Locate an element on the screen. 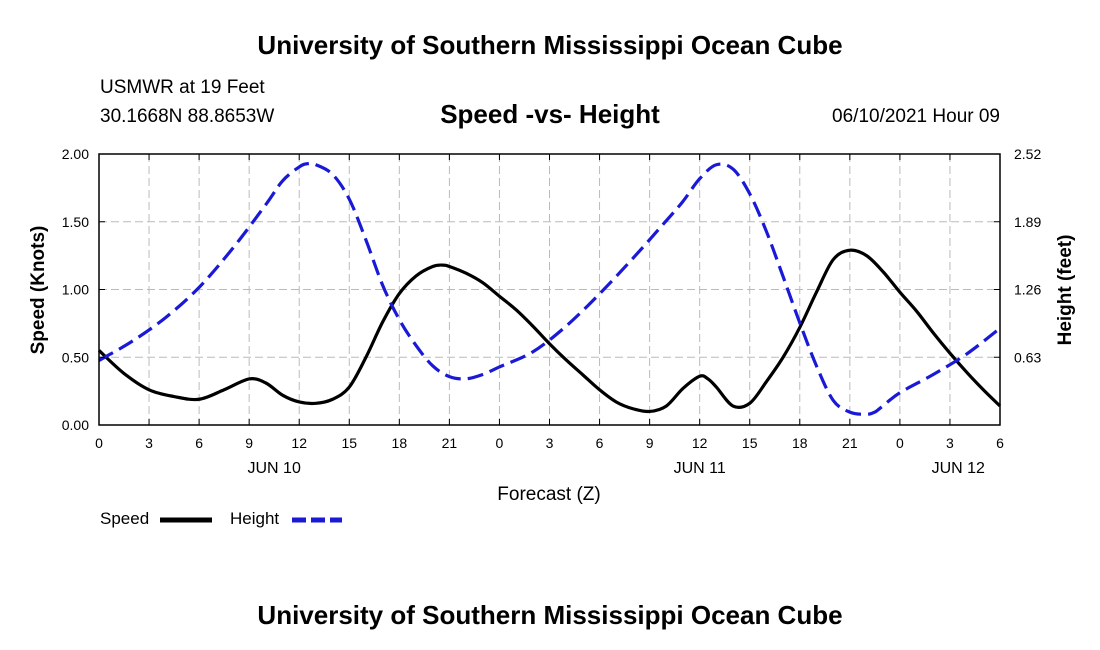 Image resolution: width=1100 pixels, height=650 pixels. y2-tick-label: 0.63 is located at coordinates (1027, 357).